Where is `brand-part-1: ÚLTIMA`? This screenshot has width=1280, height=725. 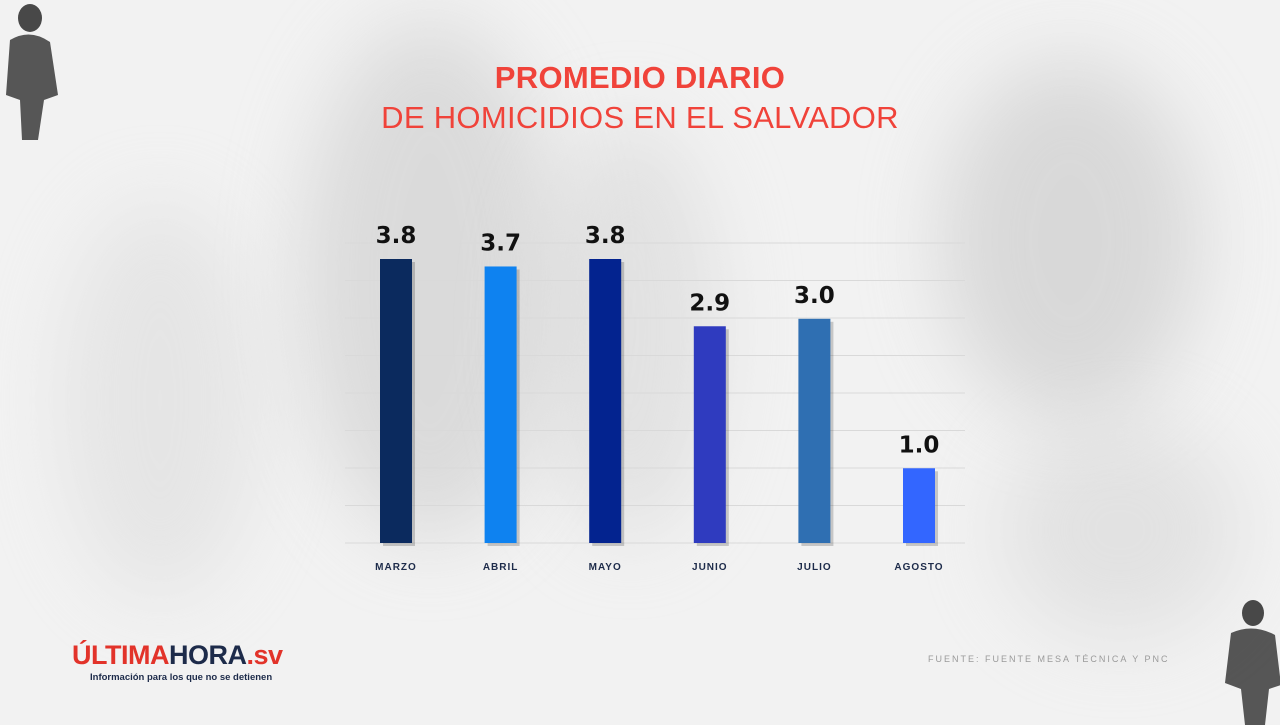 brand-part-1: ÚLTIMA is located at coordinates (120, 655).